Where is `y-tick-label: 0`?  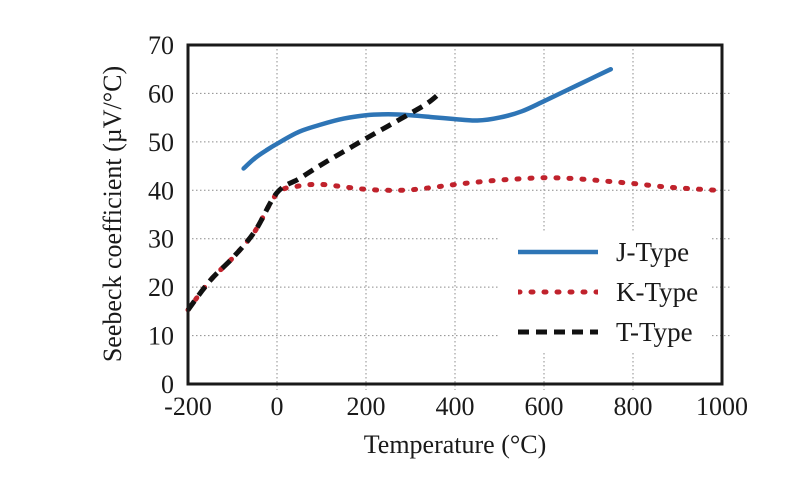 y-tick-label: 0 is located at coordinates (167, 384).